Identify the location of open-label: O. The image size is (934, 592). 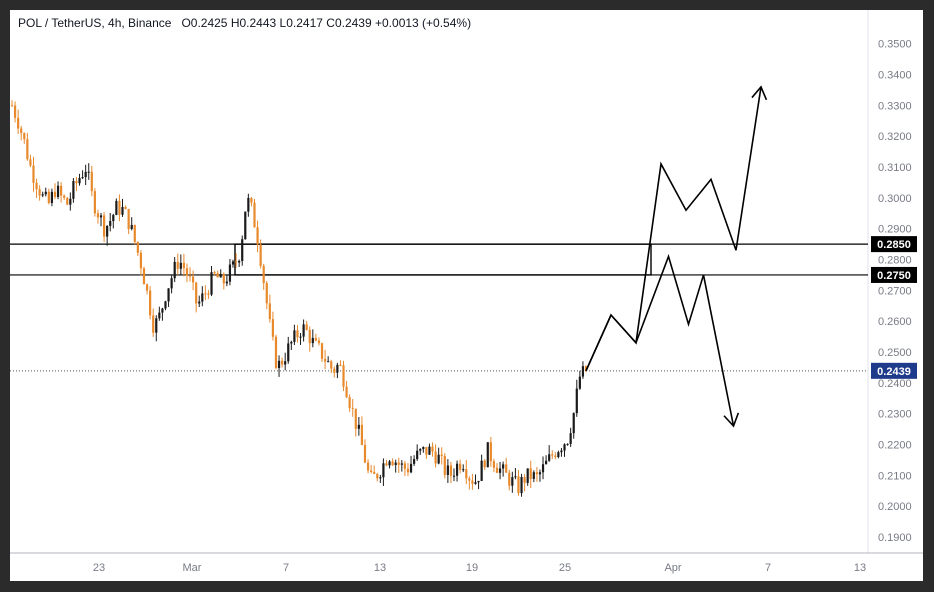
(186, 23).